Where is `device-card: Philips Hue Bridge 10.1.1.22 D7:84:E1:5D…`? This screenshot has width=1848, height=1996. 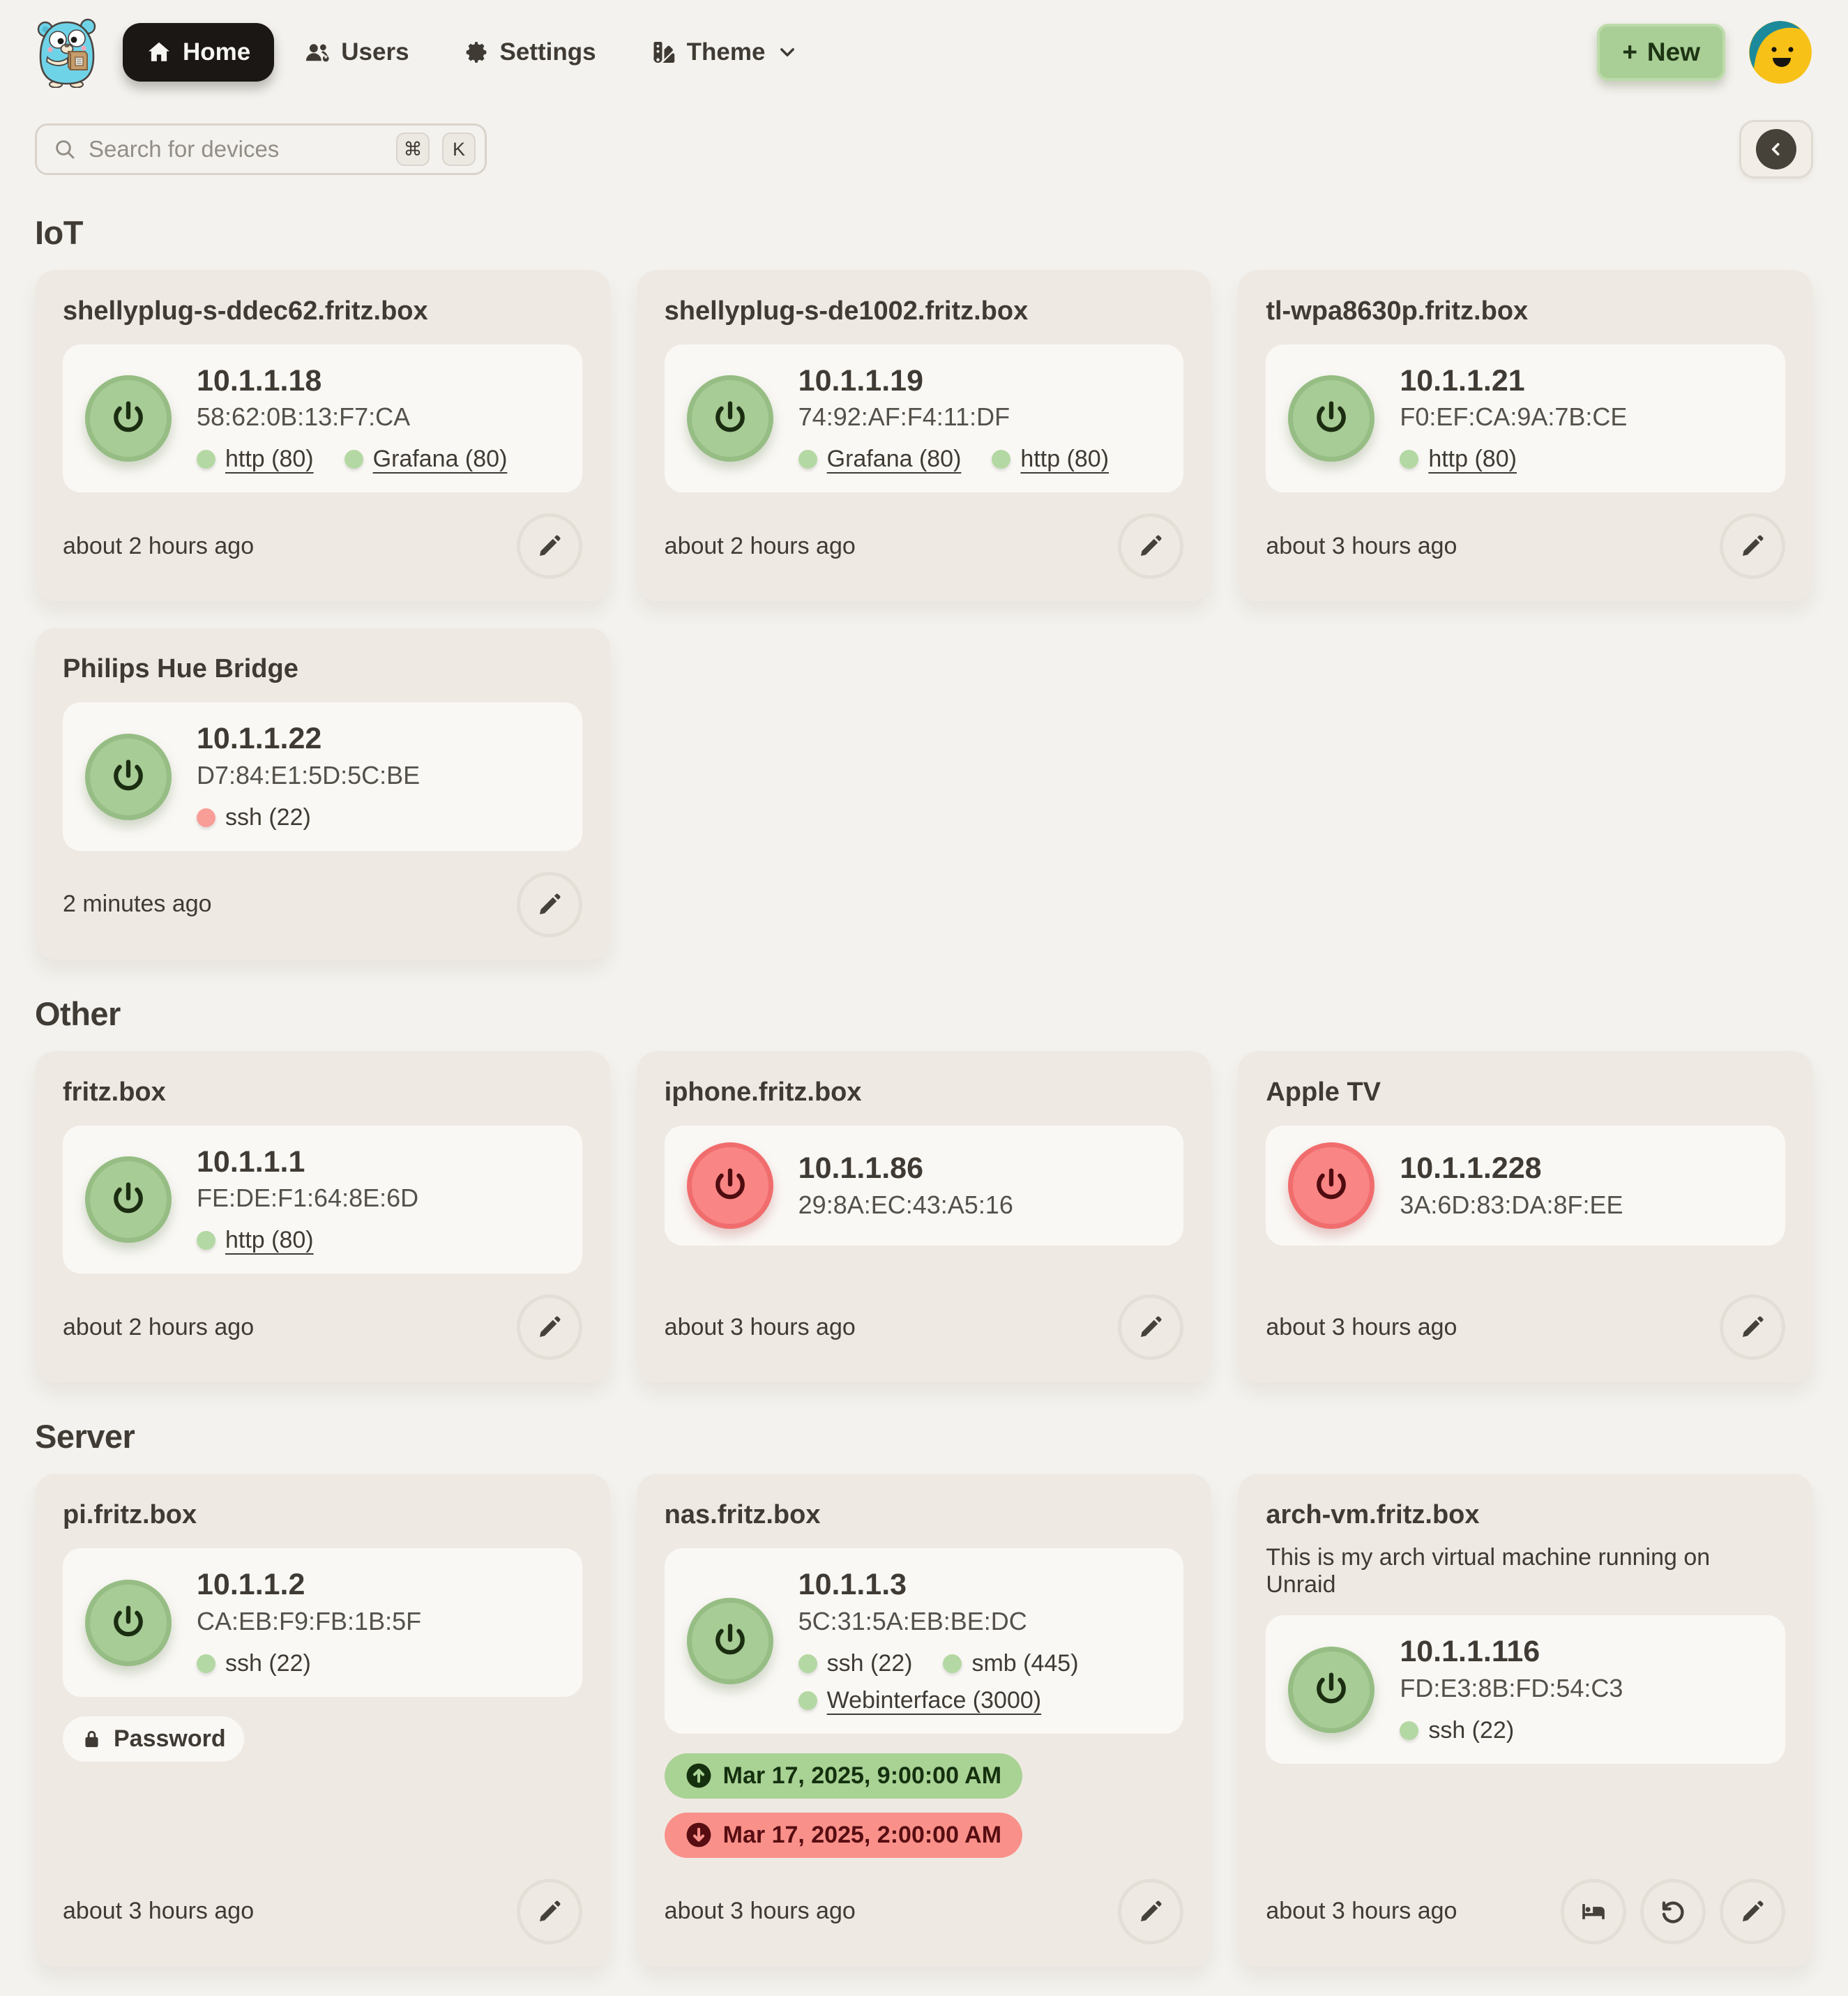
device-card: Philips Hue Bridge 10.1.1.22 D7:84:E1:5D… is located at coordinates (322, 794).